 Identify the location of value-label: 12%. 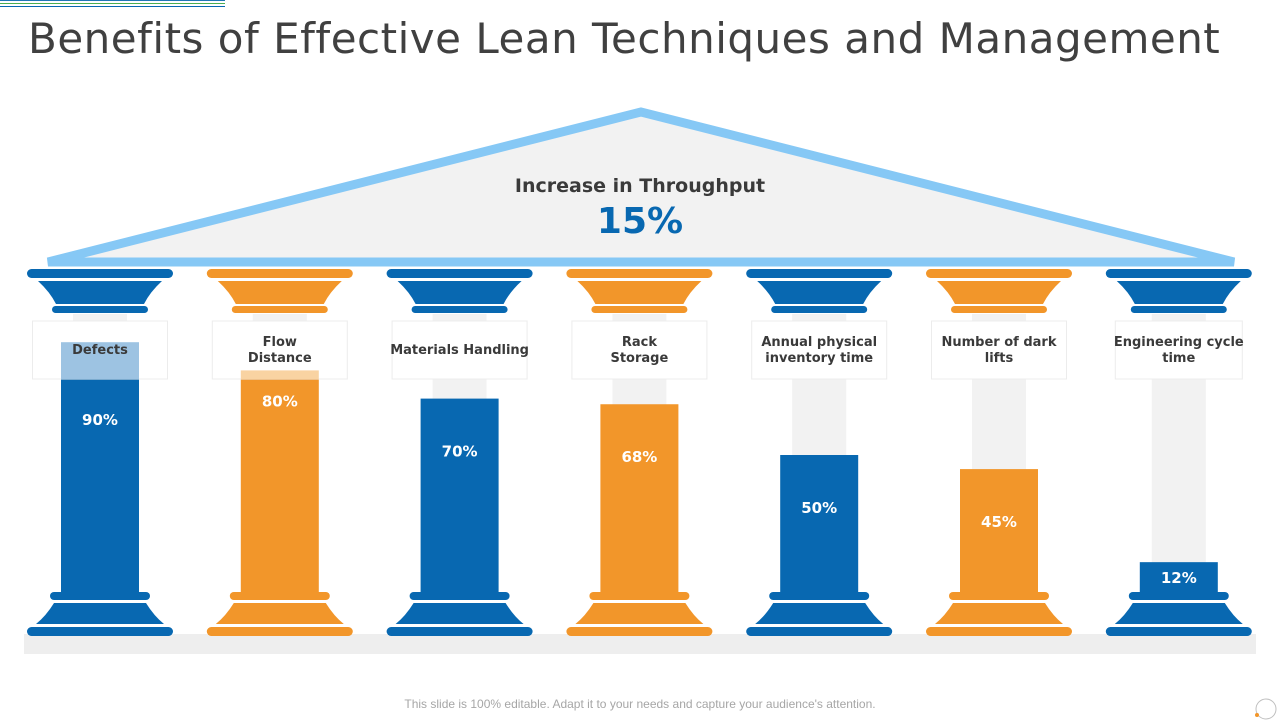
(1179, 578).